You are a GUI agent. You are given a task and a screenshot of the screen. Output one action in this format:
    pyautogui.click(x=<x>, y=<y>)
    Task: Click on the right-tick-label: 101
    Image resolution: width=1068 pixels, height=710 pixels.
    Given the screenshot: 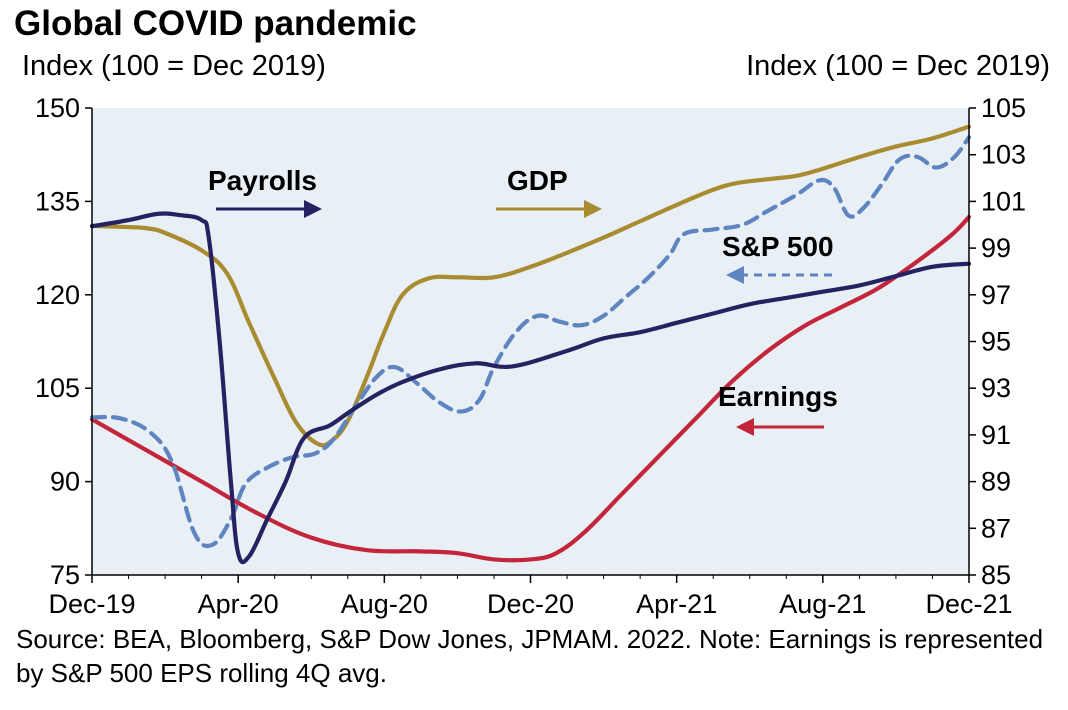 What is the action you would take?
    pyautogui.click(x=1003, y=201)
    